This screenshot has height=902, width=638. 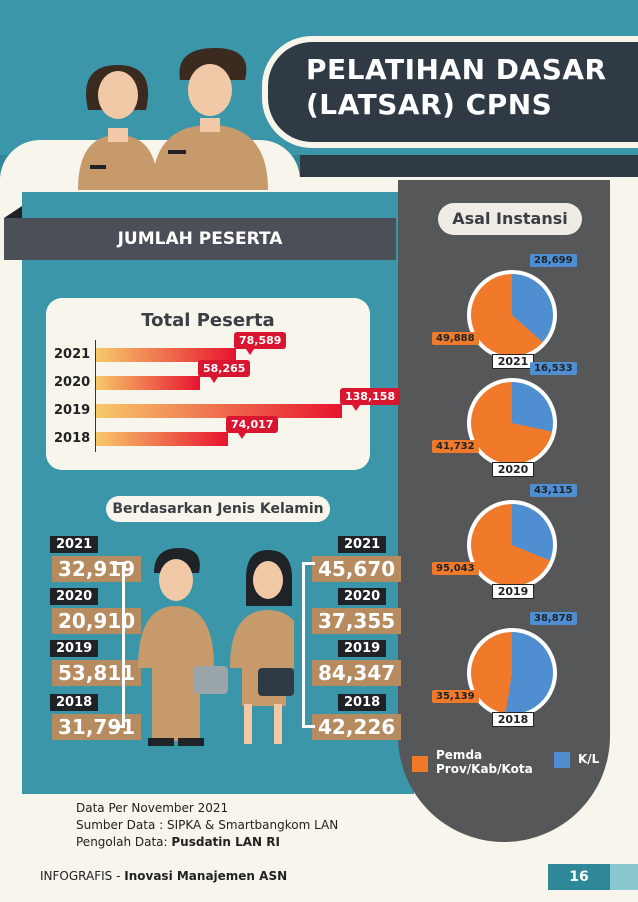 I want to click on title-underbar, so click(x=469, y=166).